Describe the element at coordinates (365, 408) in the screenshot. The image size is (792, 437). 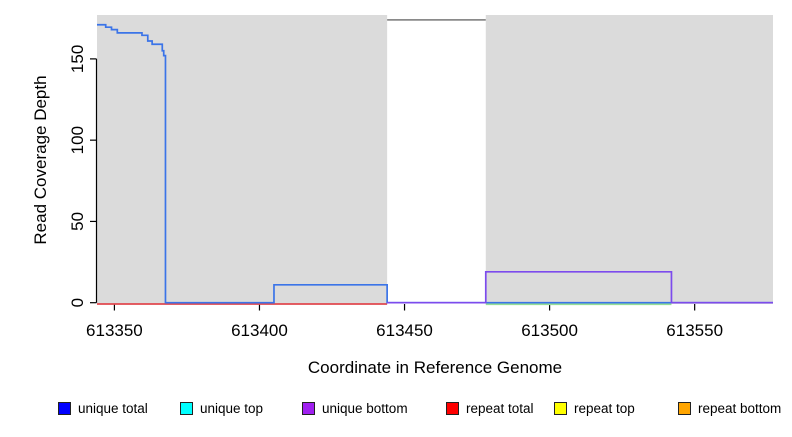
I see `legend-label: unique bottom` at that location.